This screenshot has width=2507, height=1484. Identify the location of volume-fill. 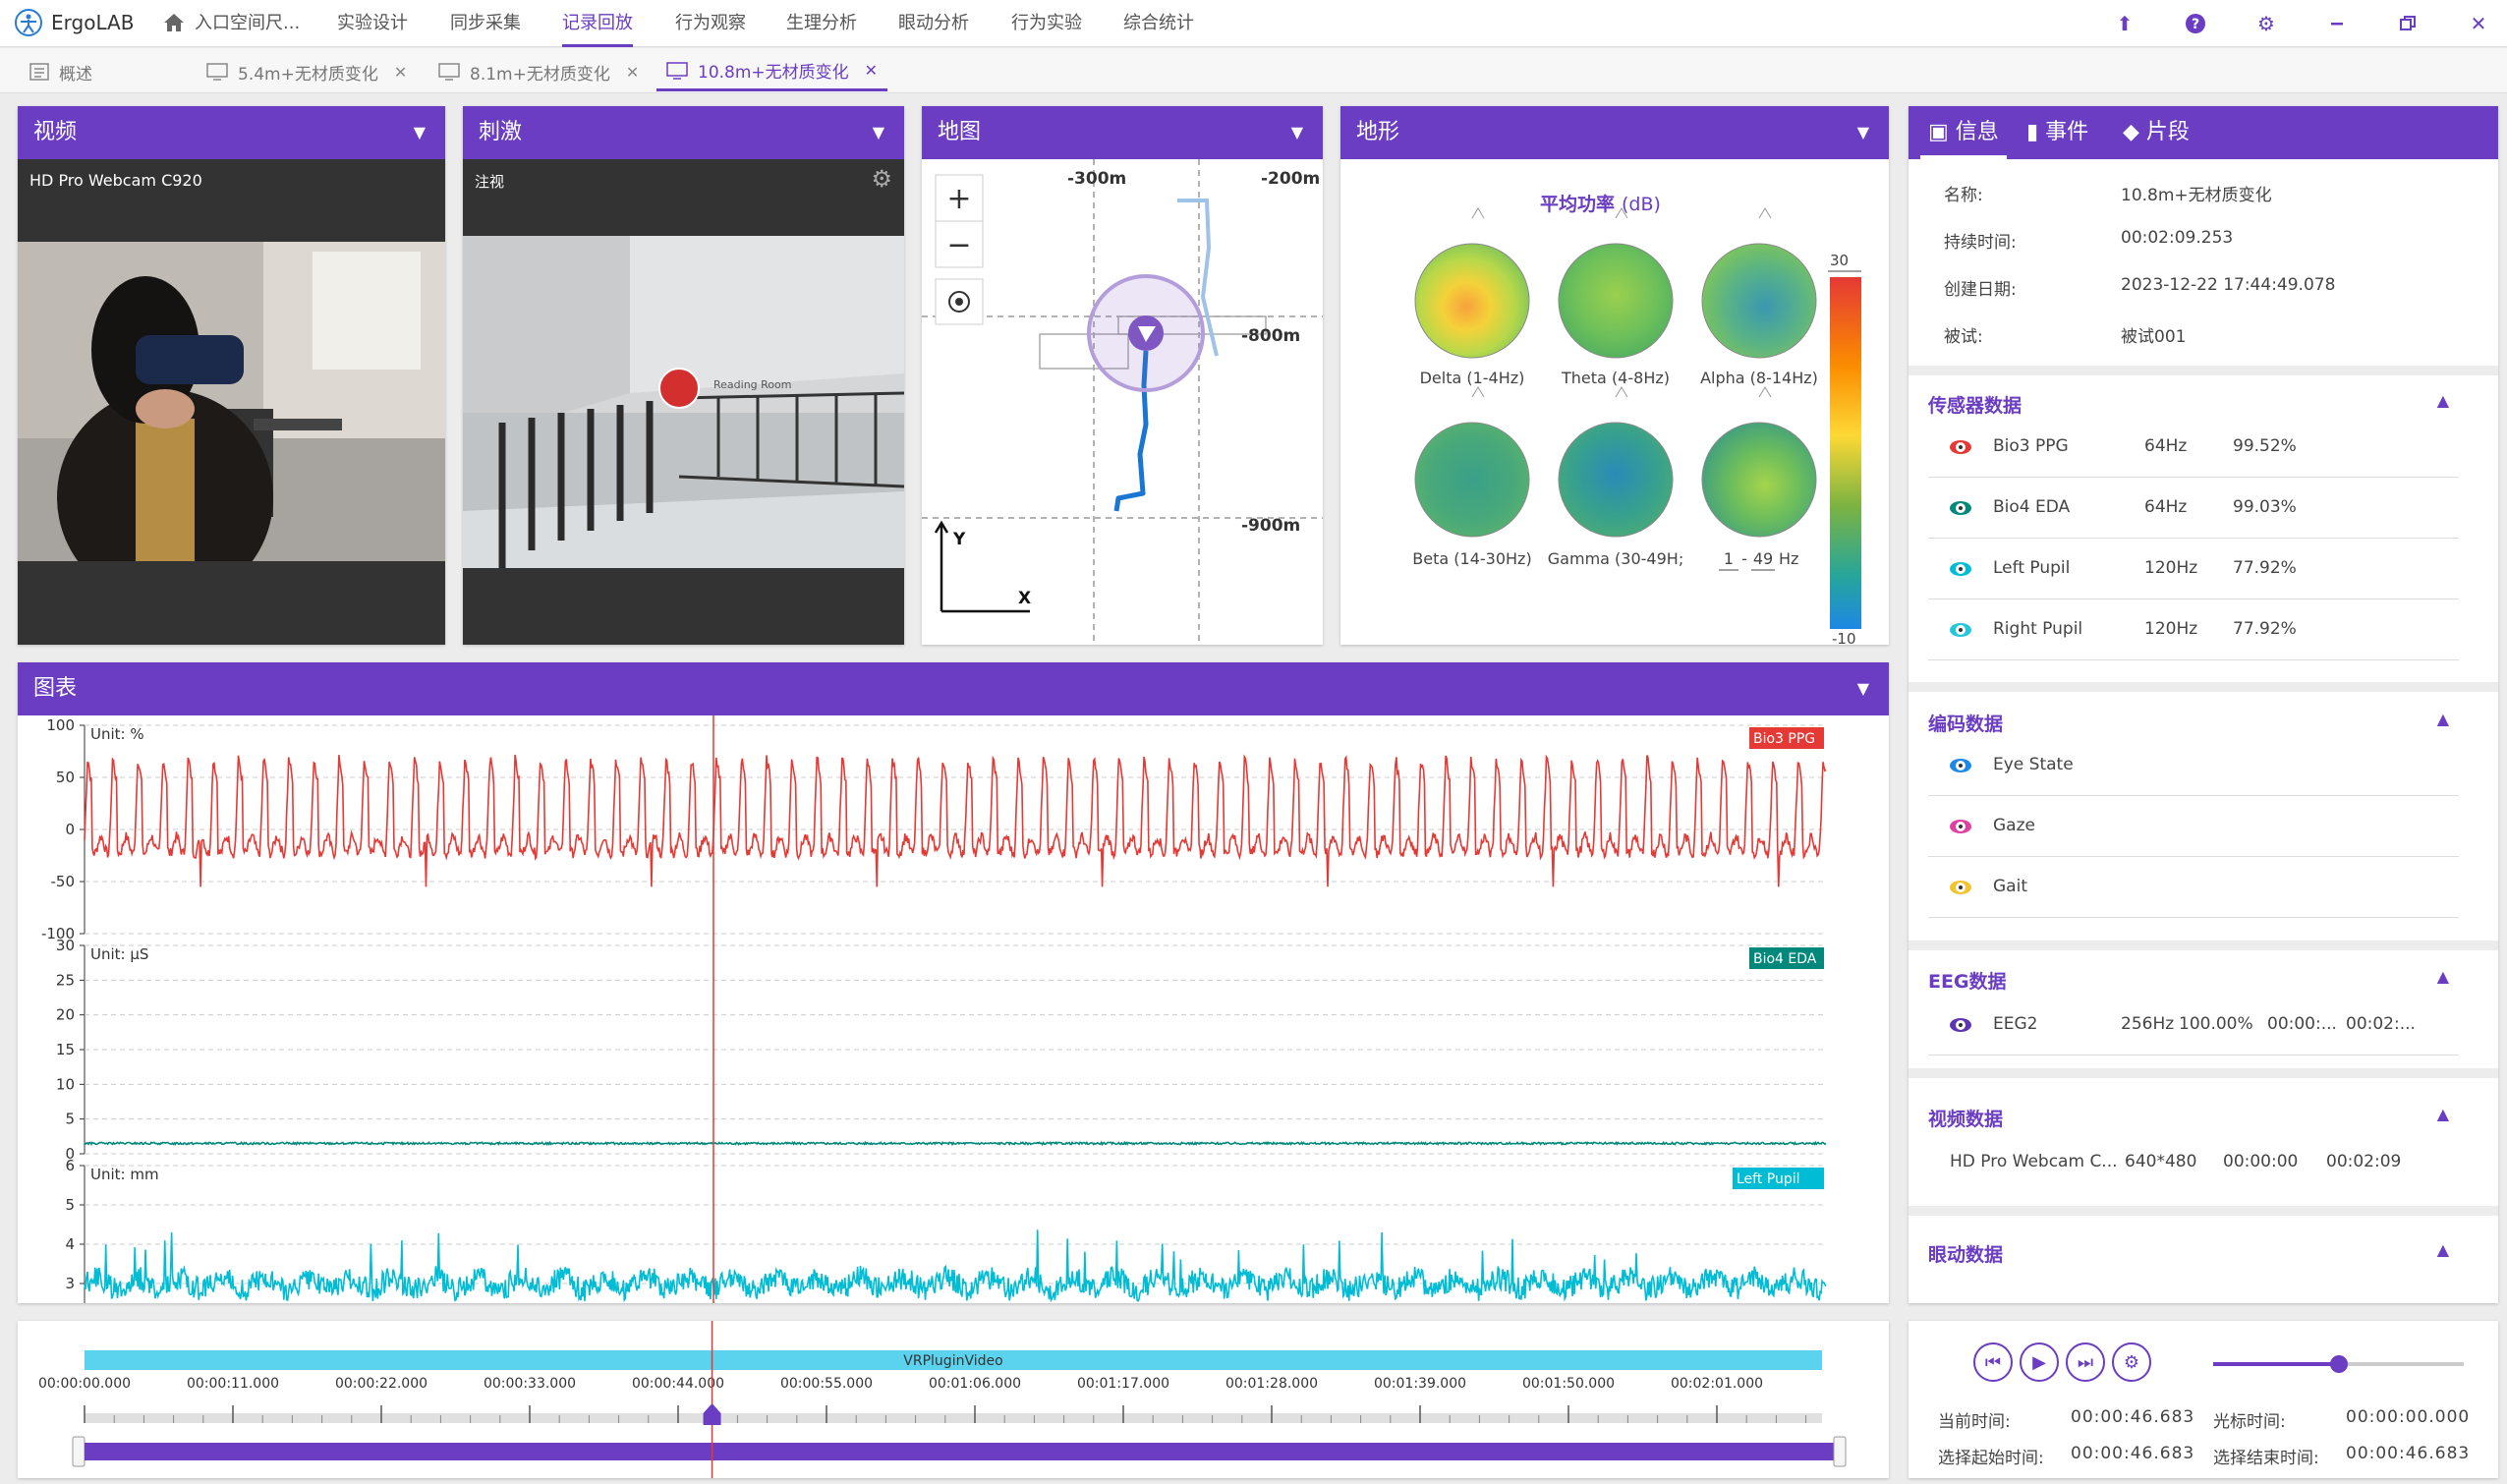
(2276, 1364).